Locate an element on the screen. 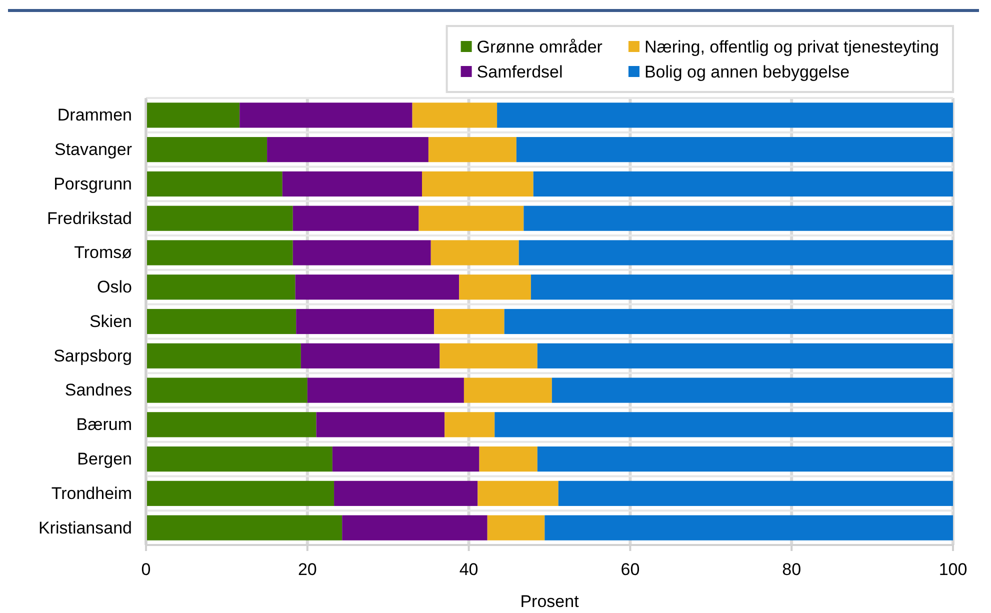 The width and height of the screenshot is (991, 613). y-tick-label: Fredrikstad is located at coordinates (89, 218).